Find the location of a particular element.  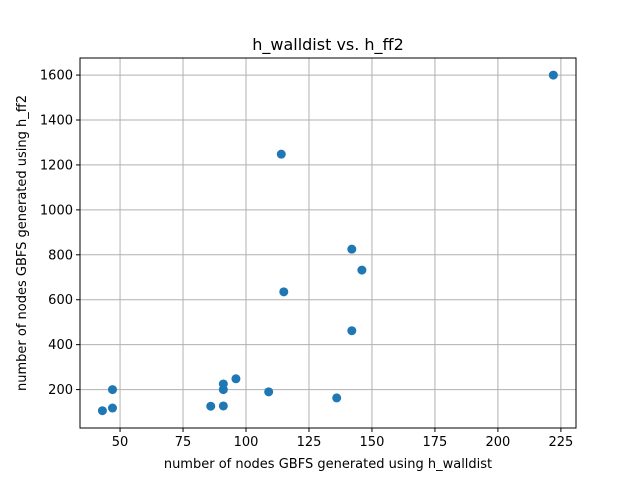

x-tick-label: 75 is located at coordinates (183, 442).